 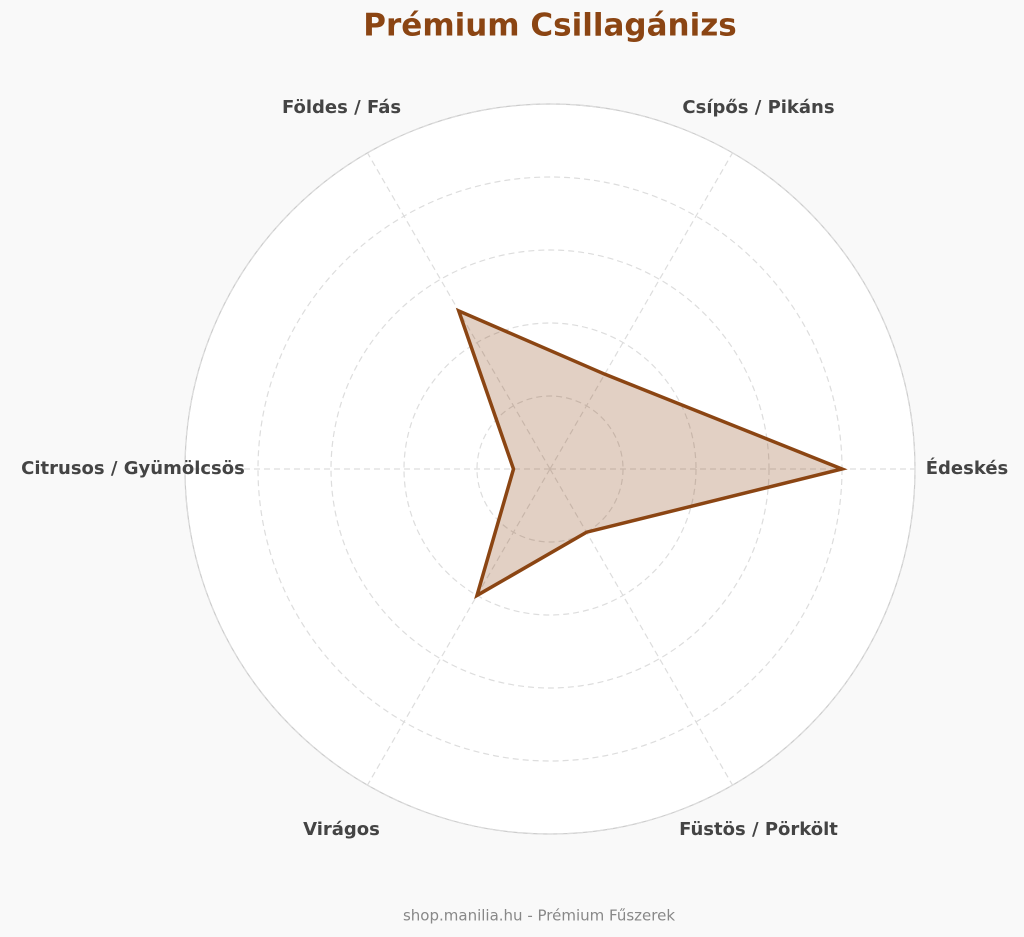 What do you see at coordinates (341, 107) in the screenshot?
I see `axis-label: Földes / Fás` at bounding box center [341, 107].